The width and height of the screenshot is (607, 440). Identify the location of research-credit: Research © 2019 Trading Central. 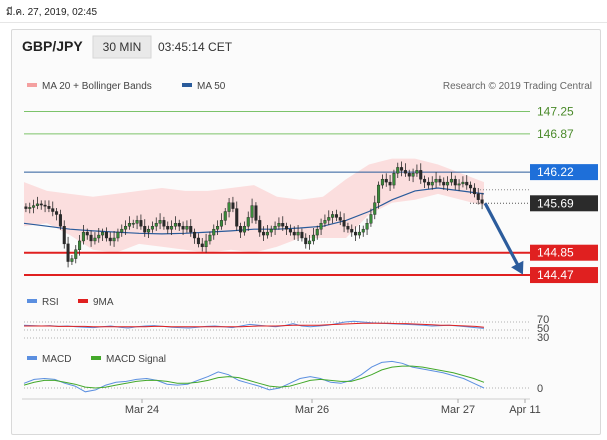
(517, 86).